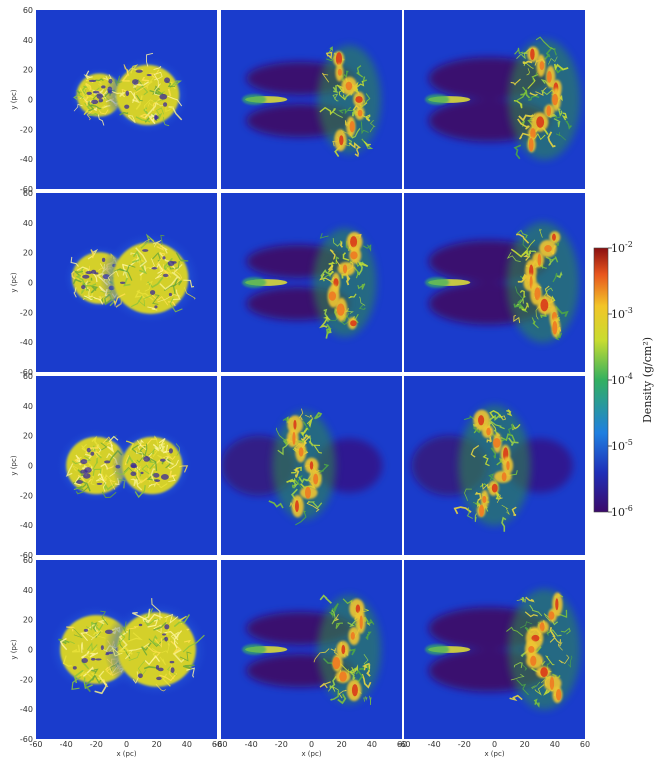 The height and width of the screenshot is (783, 664). What do you see at coordinates (622, 247) in the screenshot?
I see `colorbar-tick-label: 10⁻²` at bounding box center [622, 247].